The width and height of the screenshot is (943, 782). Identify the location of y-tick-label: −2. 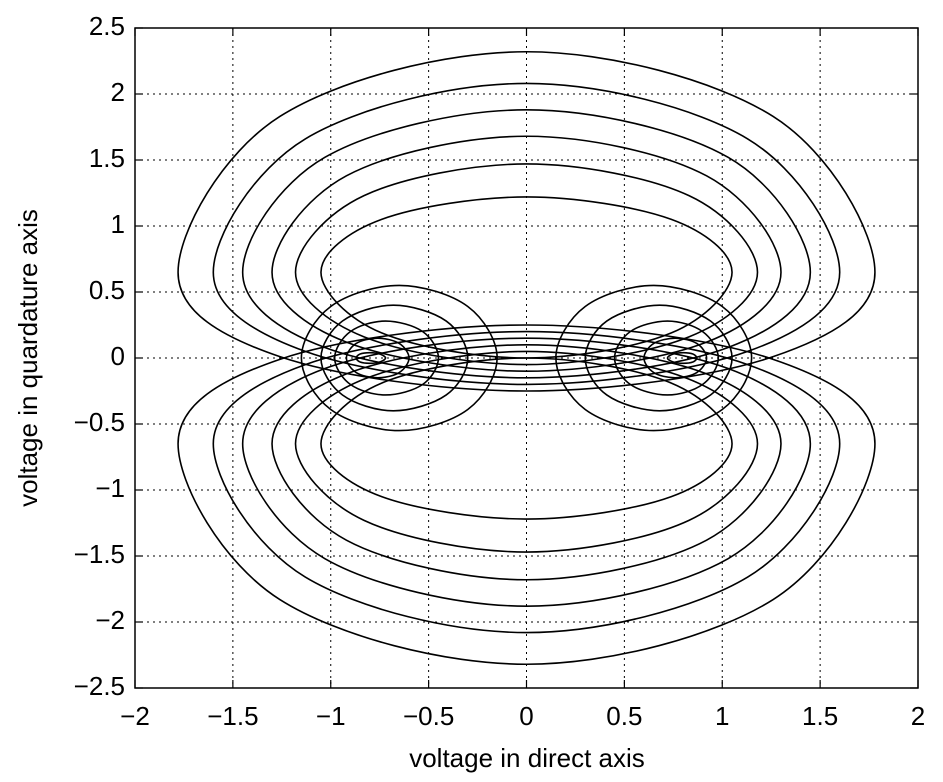
(110, 620).